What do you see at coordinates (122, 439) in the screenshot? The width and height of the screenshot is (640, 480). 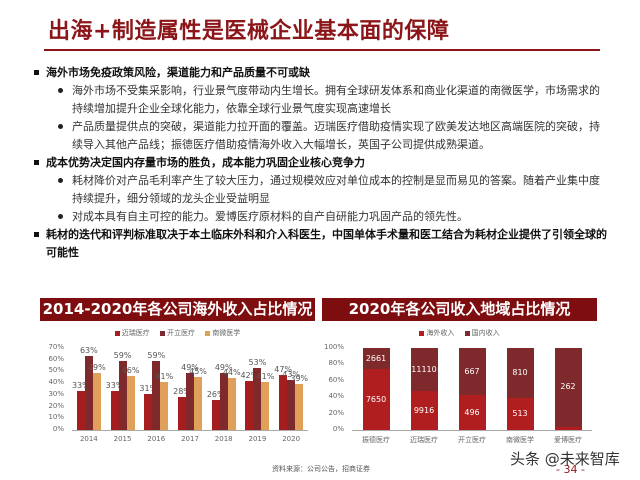 I see `x-tick-label: 2015` at bounding box center [122, 439].